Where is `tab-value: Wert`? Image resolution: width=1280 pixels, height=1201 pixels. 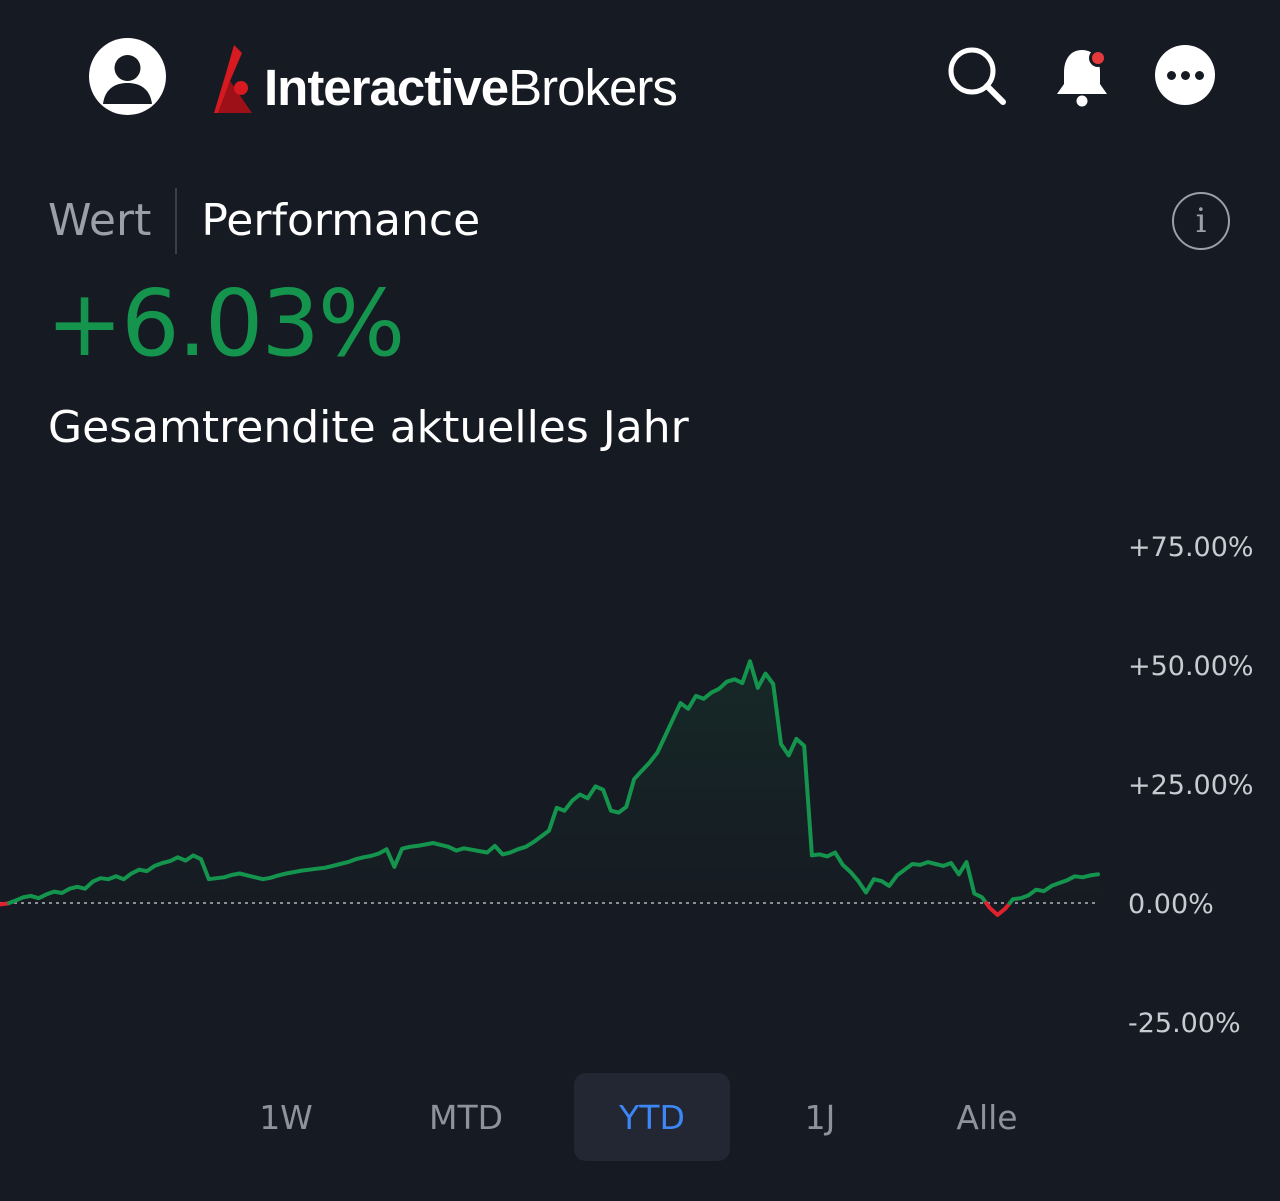 tab-value: Wert is located at coordinates (100, 220).